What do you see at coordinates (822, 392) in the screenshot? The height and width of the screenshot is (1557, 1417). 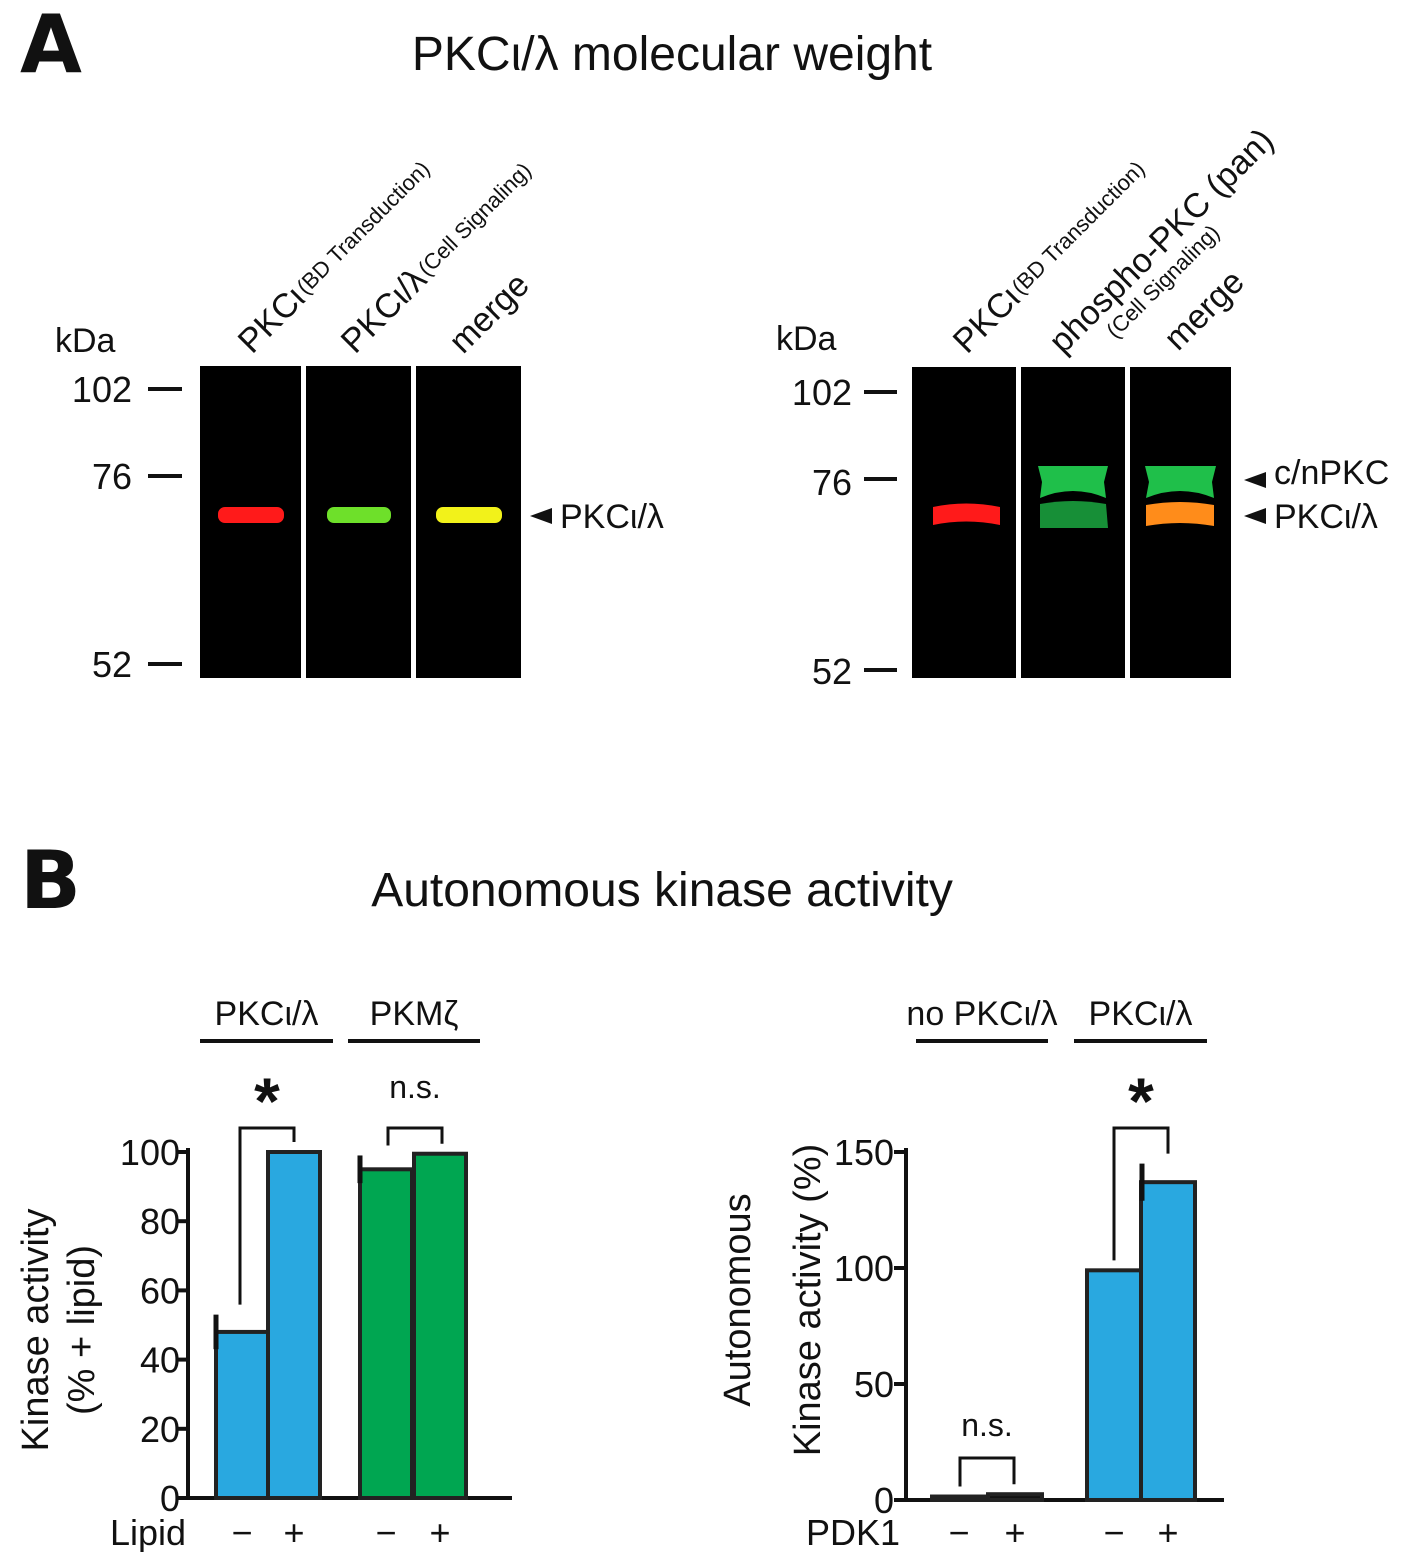 I see `right-marker-102: 102` at bounding box center [822, 392].